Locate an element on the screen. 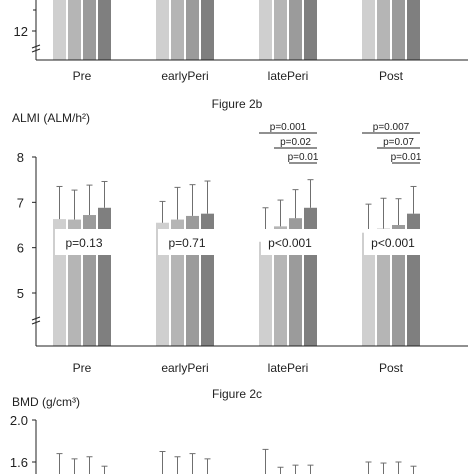 The width and height of the screenshot is (474, 474). category-label-2b: latePeri is located at coordinates (288, 368).